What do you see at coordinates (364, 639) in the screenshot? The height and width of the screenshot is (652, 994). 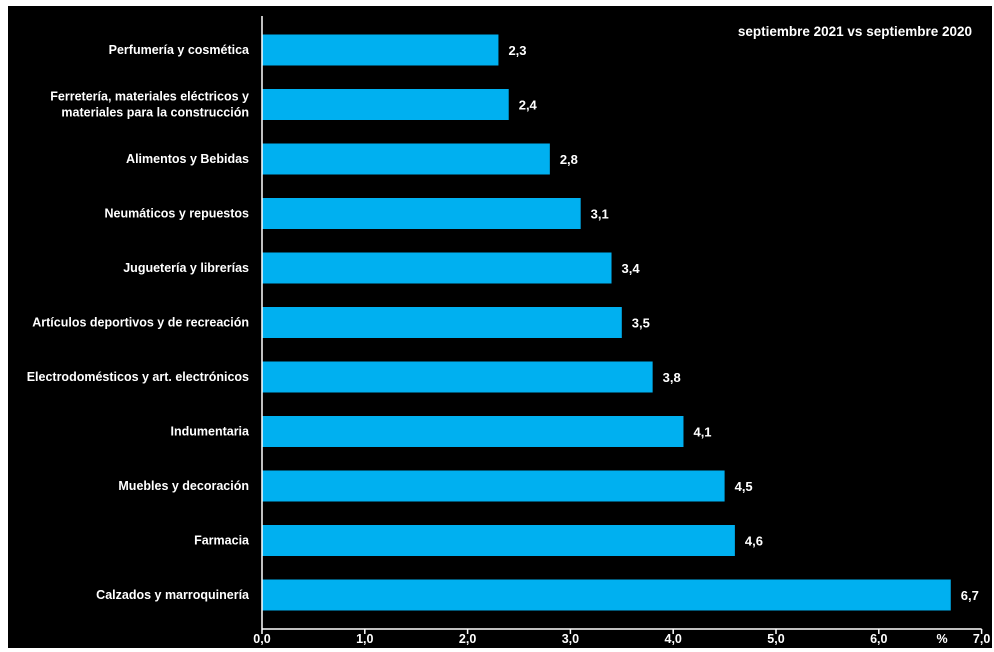 I see `x-tick-label: 1,0` at bounding box center [364, 639].